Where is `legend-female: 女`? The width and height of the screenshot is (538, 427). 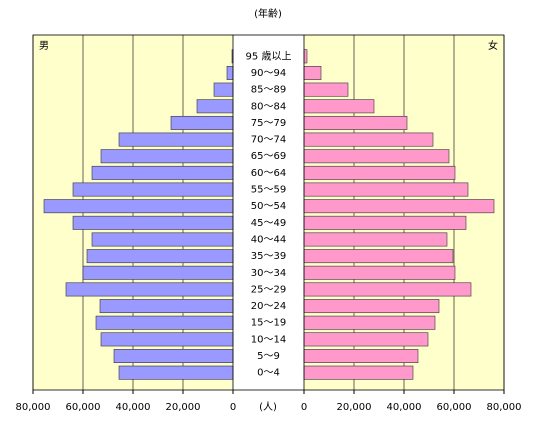
legend-female: 女 is located at coordinates (493, 45).